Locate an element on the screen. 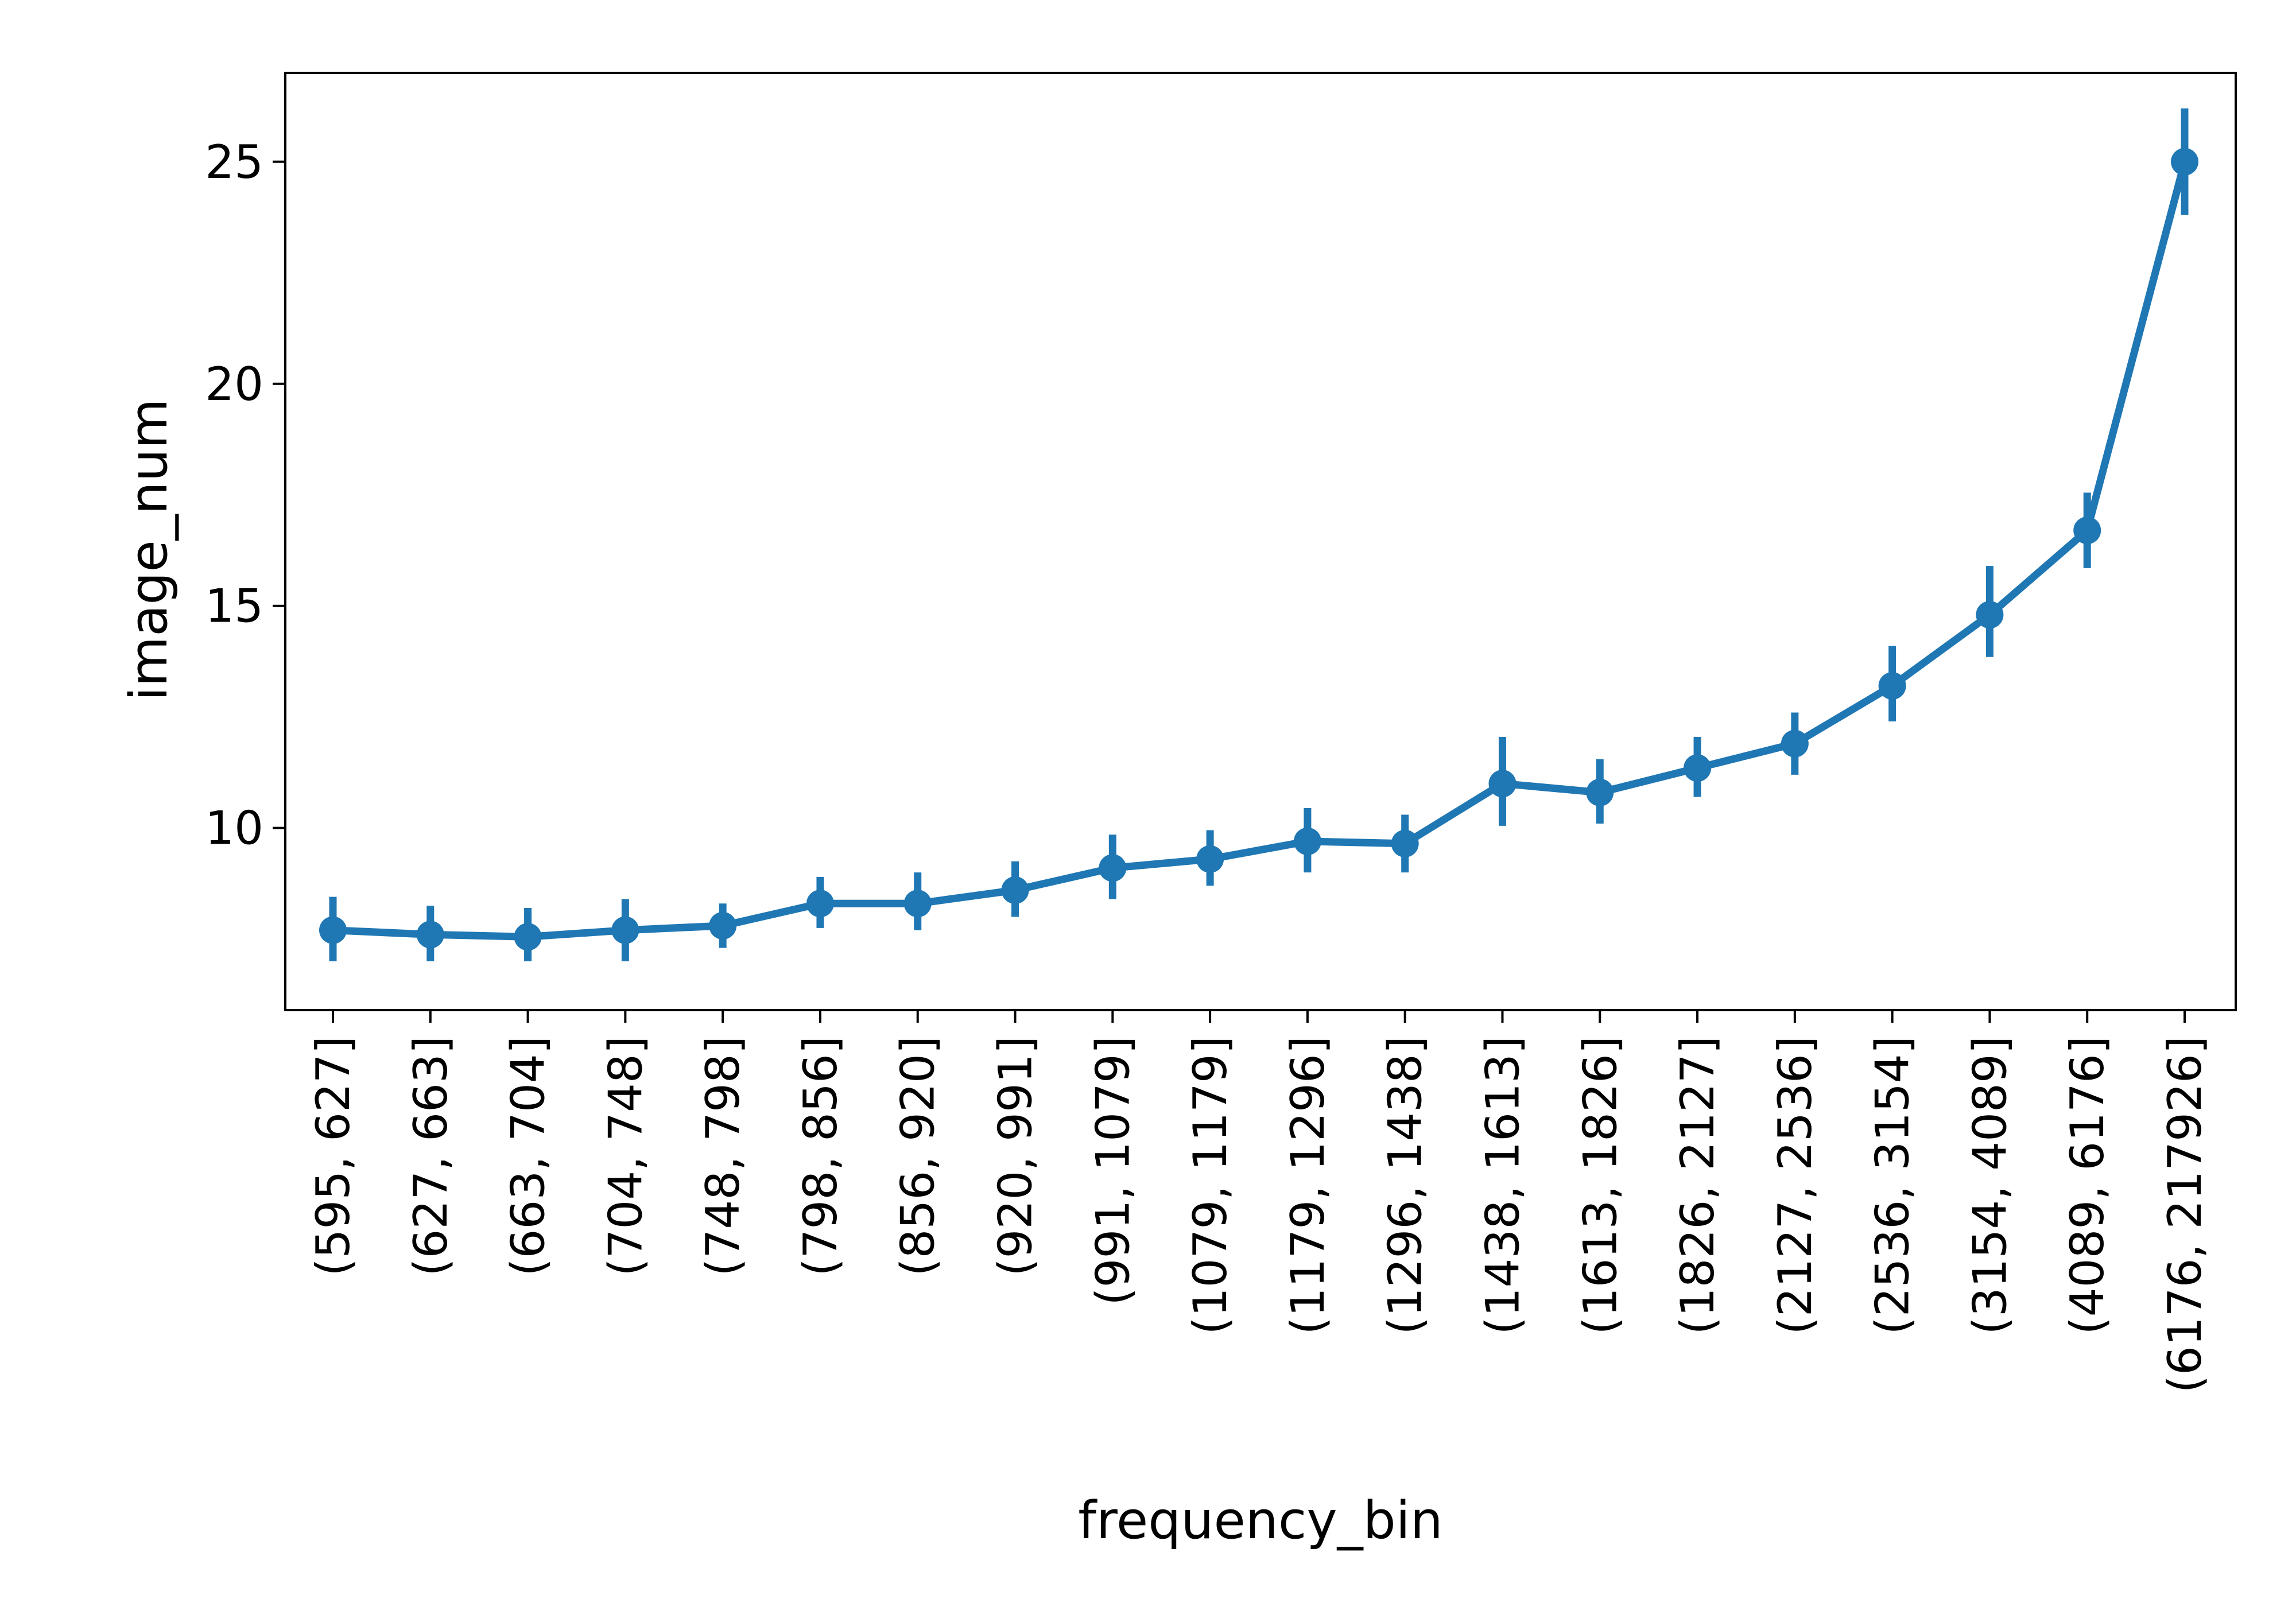  y-tick-label: 20 is located at coordinates (234, 385).